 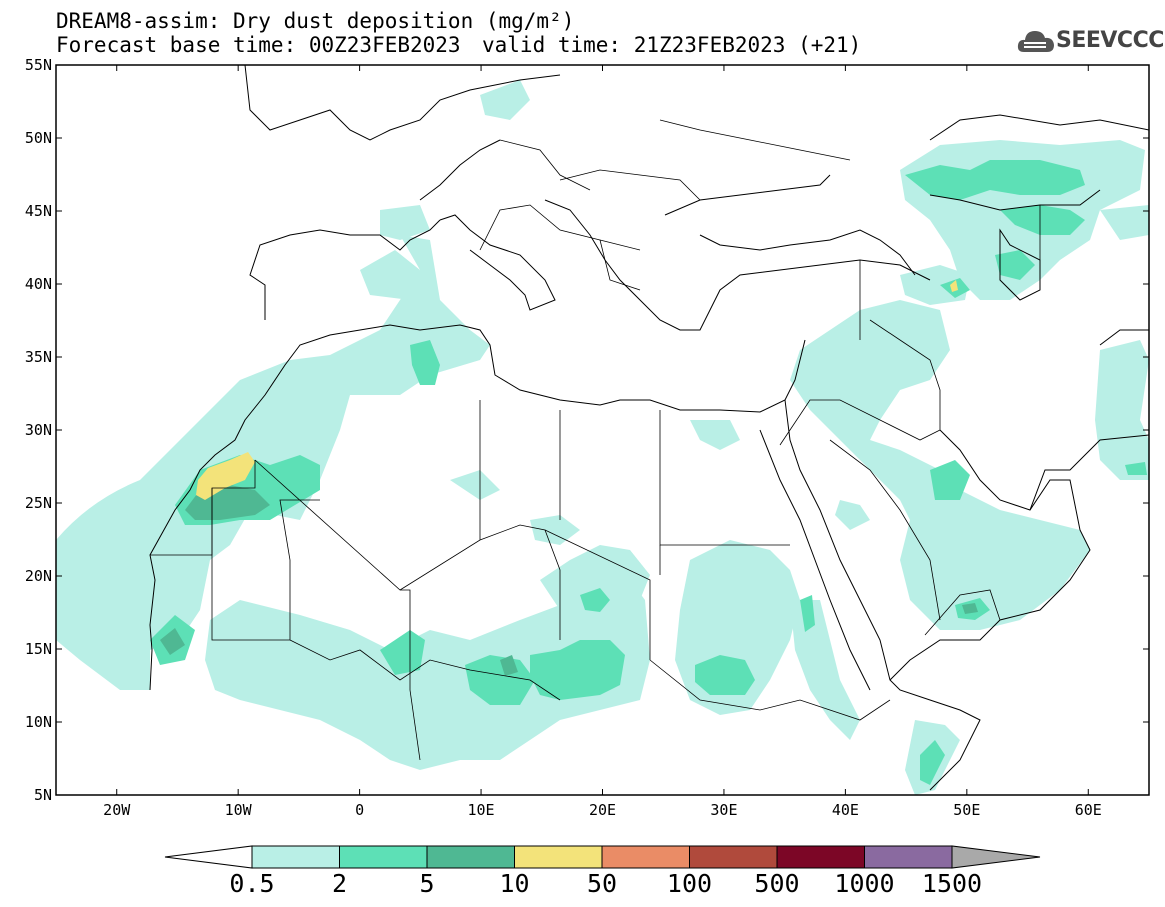 What do you see at coordinates (38, 503) in the screenshot?
I see `lat-tick-label: 25N` at bounding box center [38, 503].